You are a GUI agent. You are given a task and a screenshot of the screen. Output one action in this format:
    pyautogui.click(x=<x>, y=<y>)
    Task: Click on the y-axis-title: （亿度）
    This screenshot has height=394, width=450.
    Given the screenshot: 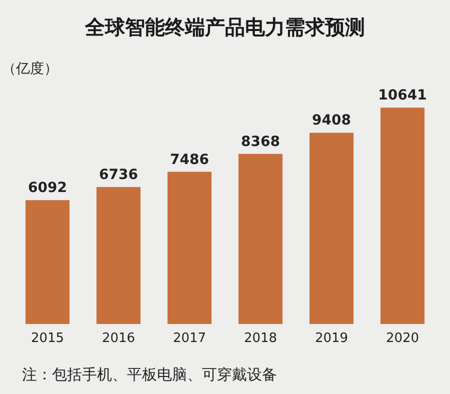 What is the action you would take?
    pyautogui.click(x=30, y=69)
    